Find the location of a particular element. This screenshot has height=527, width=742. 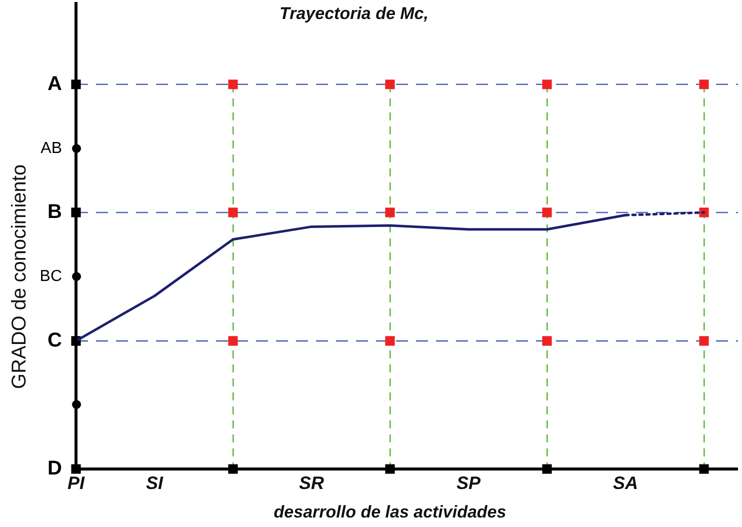

text: AB is located at coordinates (51, 148).